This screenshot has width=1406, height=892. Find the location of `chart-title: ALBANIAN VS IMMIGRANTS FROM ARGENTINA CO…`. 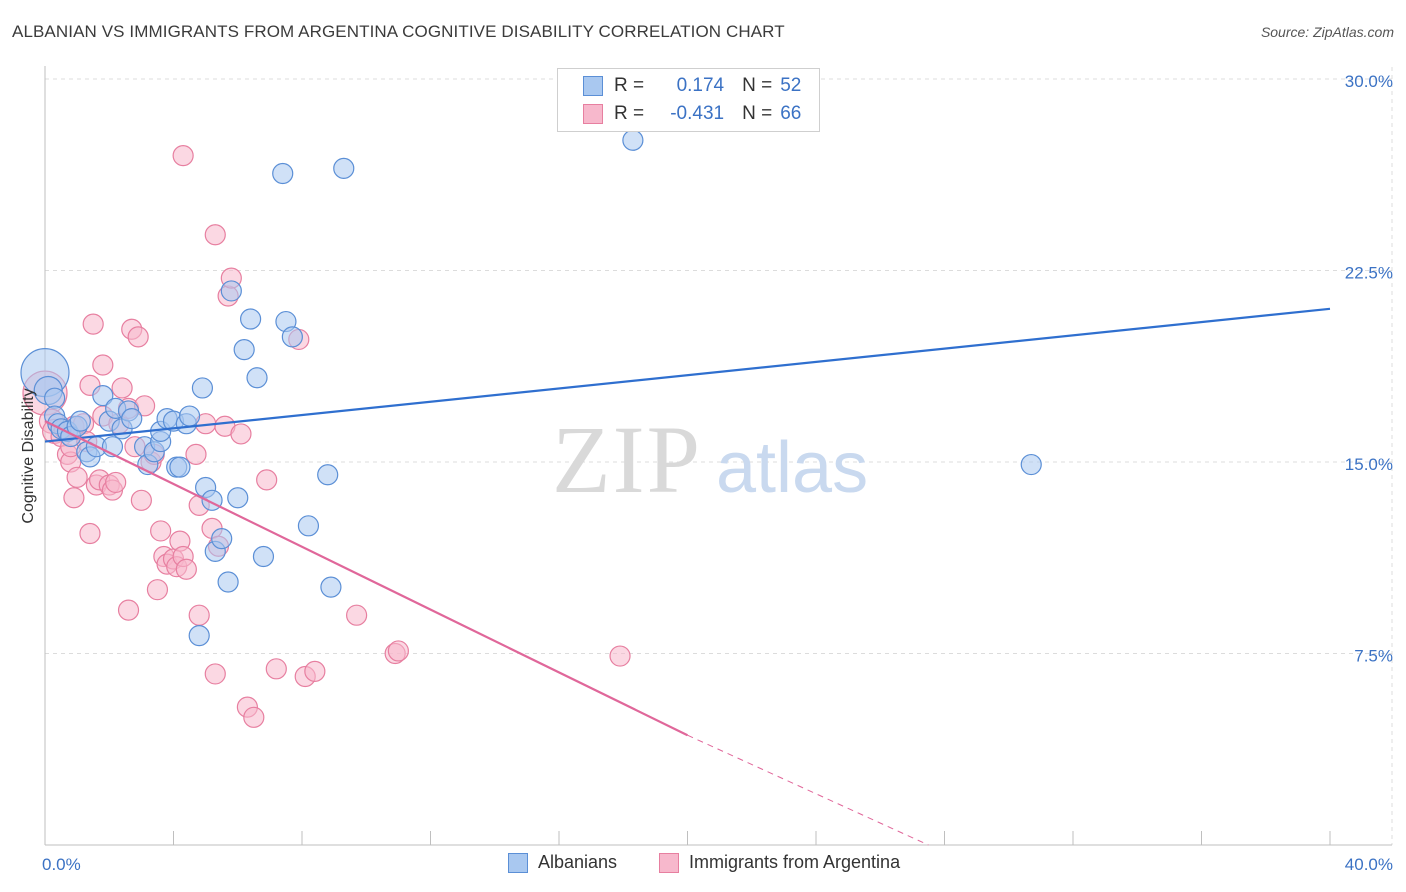

chart-title: ALBANIAN VS IMMIGRANTS FROM ARGENTINA CO… is located at coordinates (398, 31).